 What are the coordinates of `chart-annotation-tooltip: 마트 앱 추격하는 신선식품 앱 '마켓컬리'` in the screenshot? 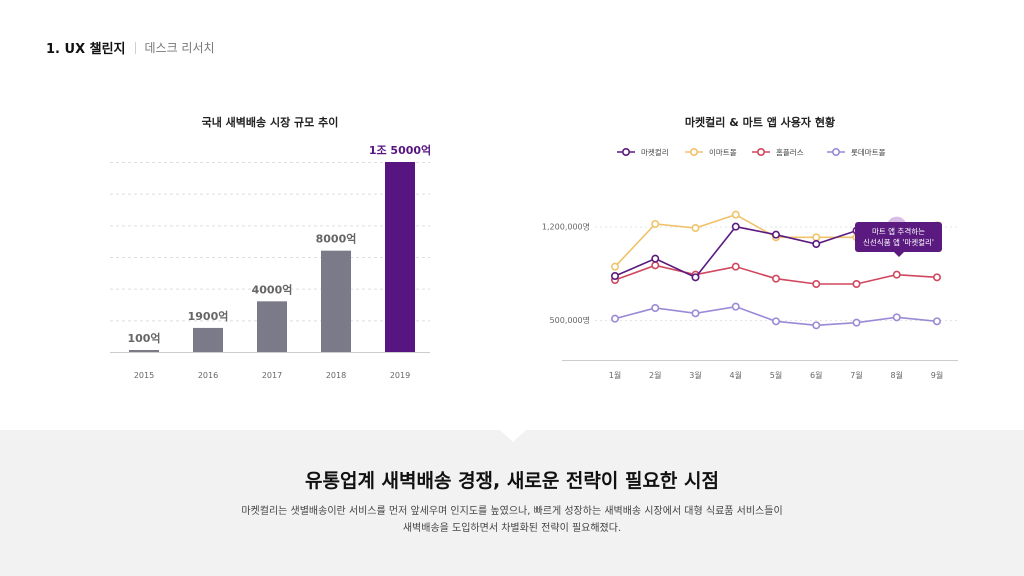 It's located at (898, 239).